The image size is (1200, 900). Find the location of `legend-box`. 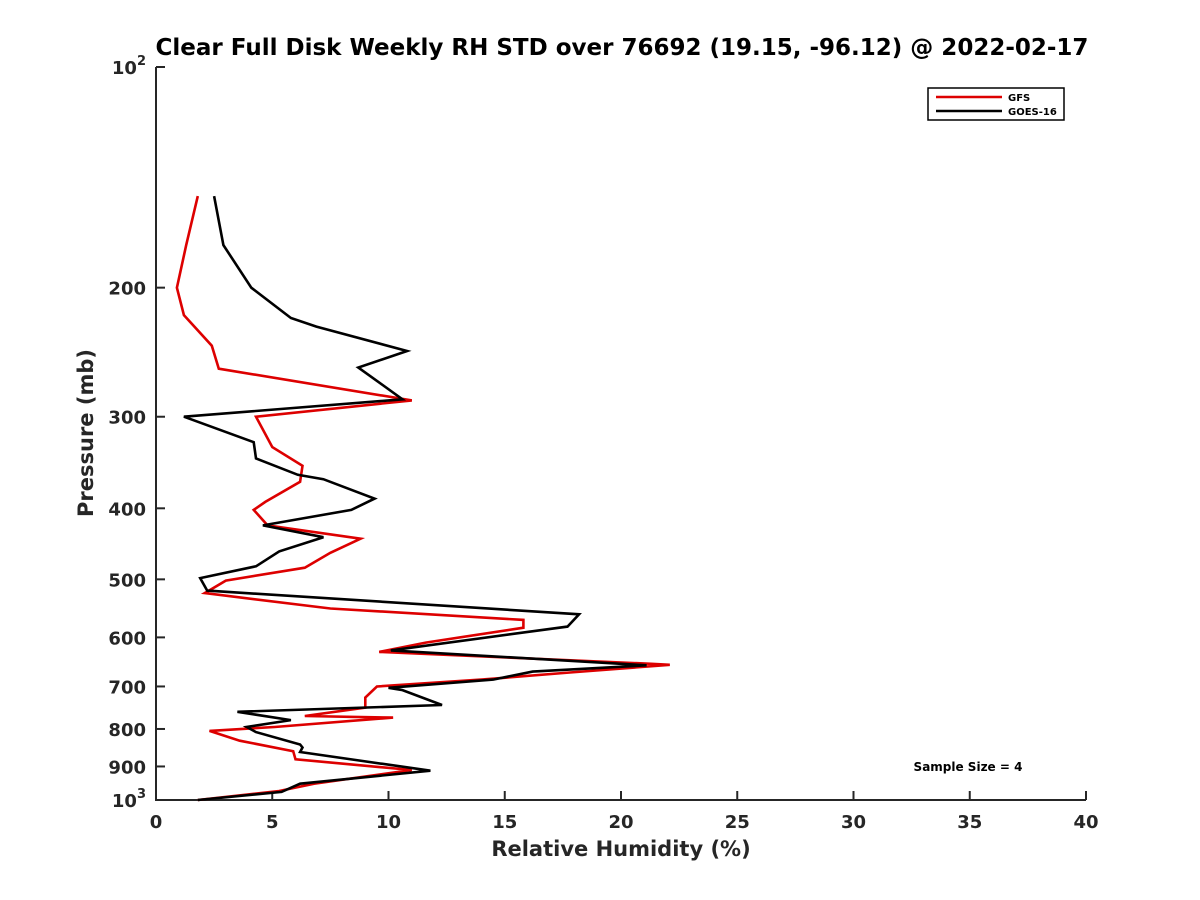

legend-box is located at coordinates (996, 104).